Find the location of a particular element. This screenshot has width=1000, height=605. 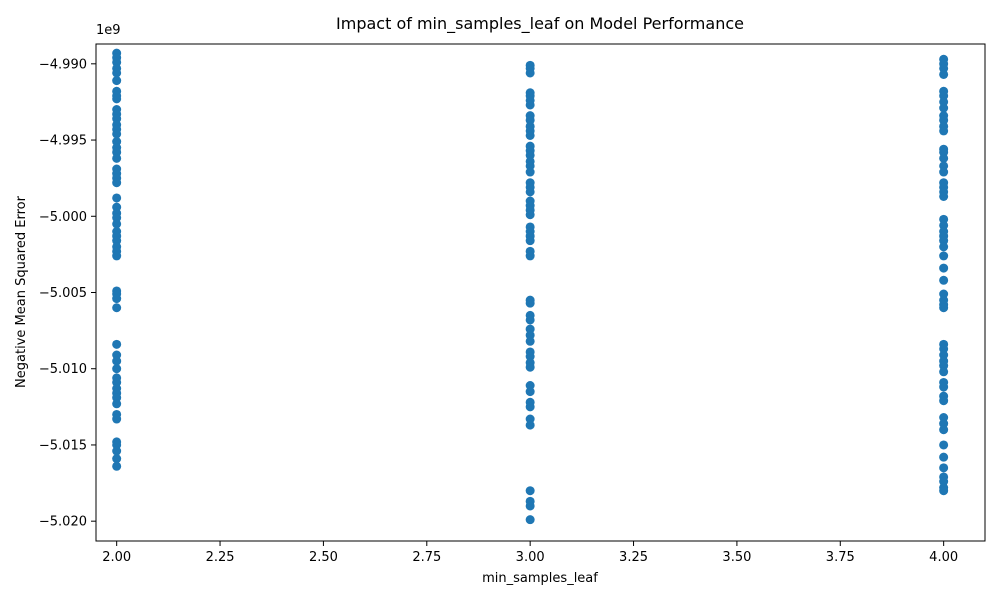

y-tick-label: −5.005 is located at coordinates (63, 293).